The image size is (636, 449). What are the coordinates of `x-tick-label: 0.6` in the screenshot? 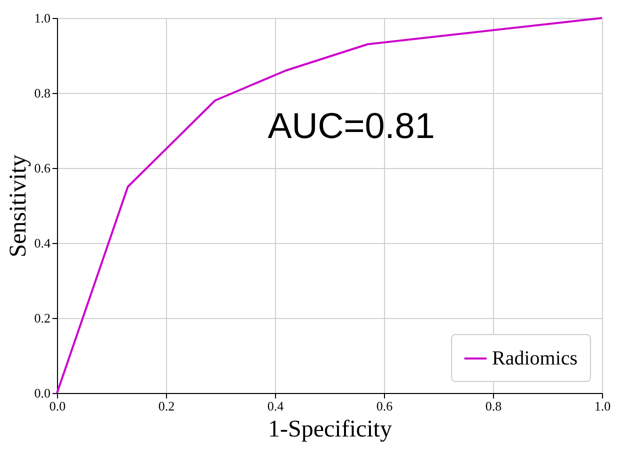 It's located at (385, 406).